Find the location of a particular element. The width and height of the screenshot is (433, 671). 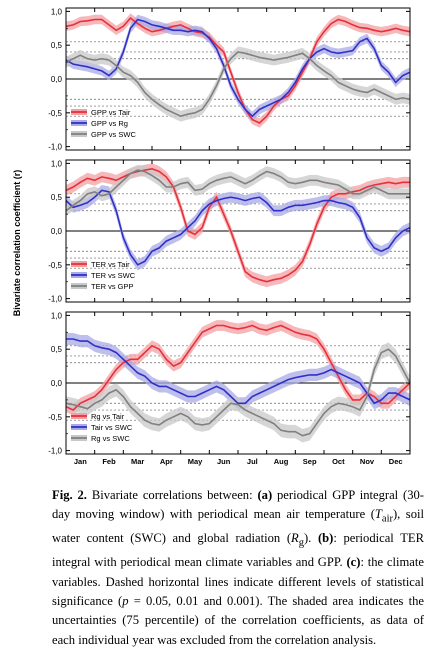

x-tick-label: Apr is located at coordinates (166, 461).